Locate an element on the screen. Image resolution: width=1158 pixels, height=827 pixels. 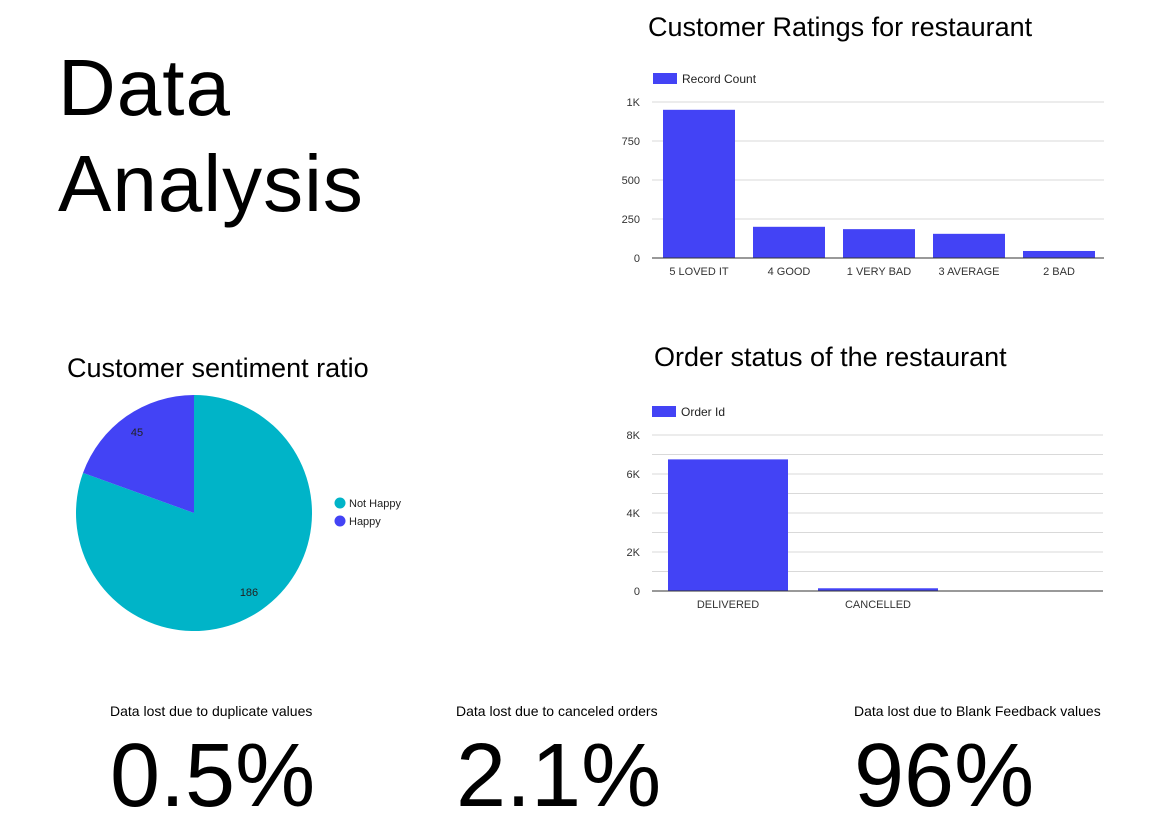
pie-slice is located at coordinates (138, 454).